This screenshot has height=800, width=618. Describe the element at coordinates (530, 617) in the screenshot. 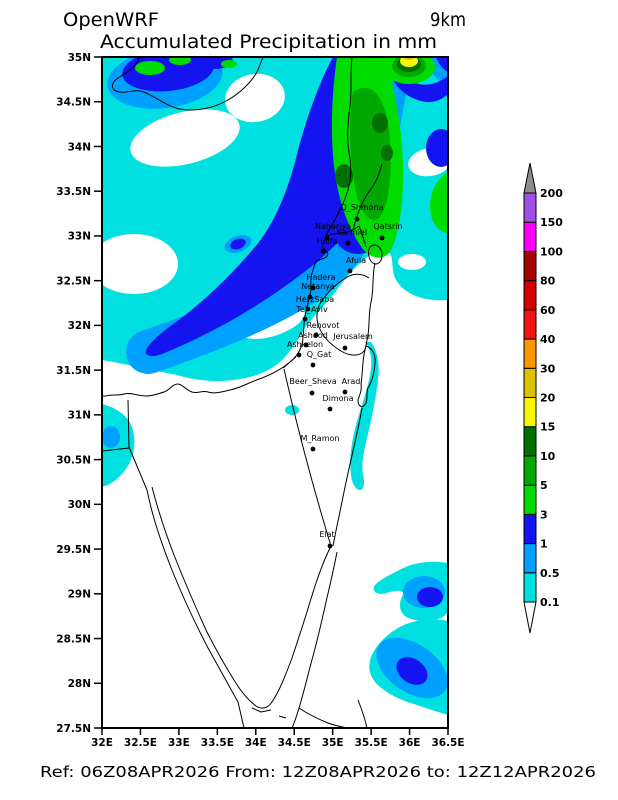

I see `colorbar-below-min-arrow` at that location.